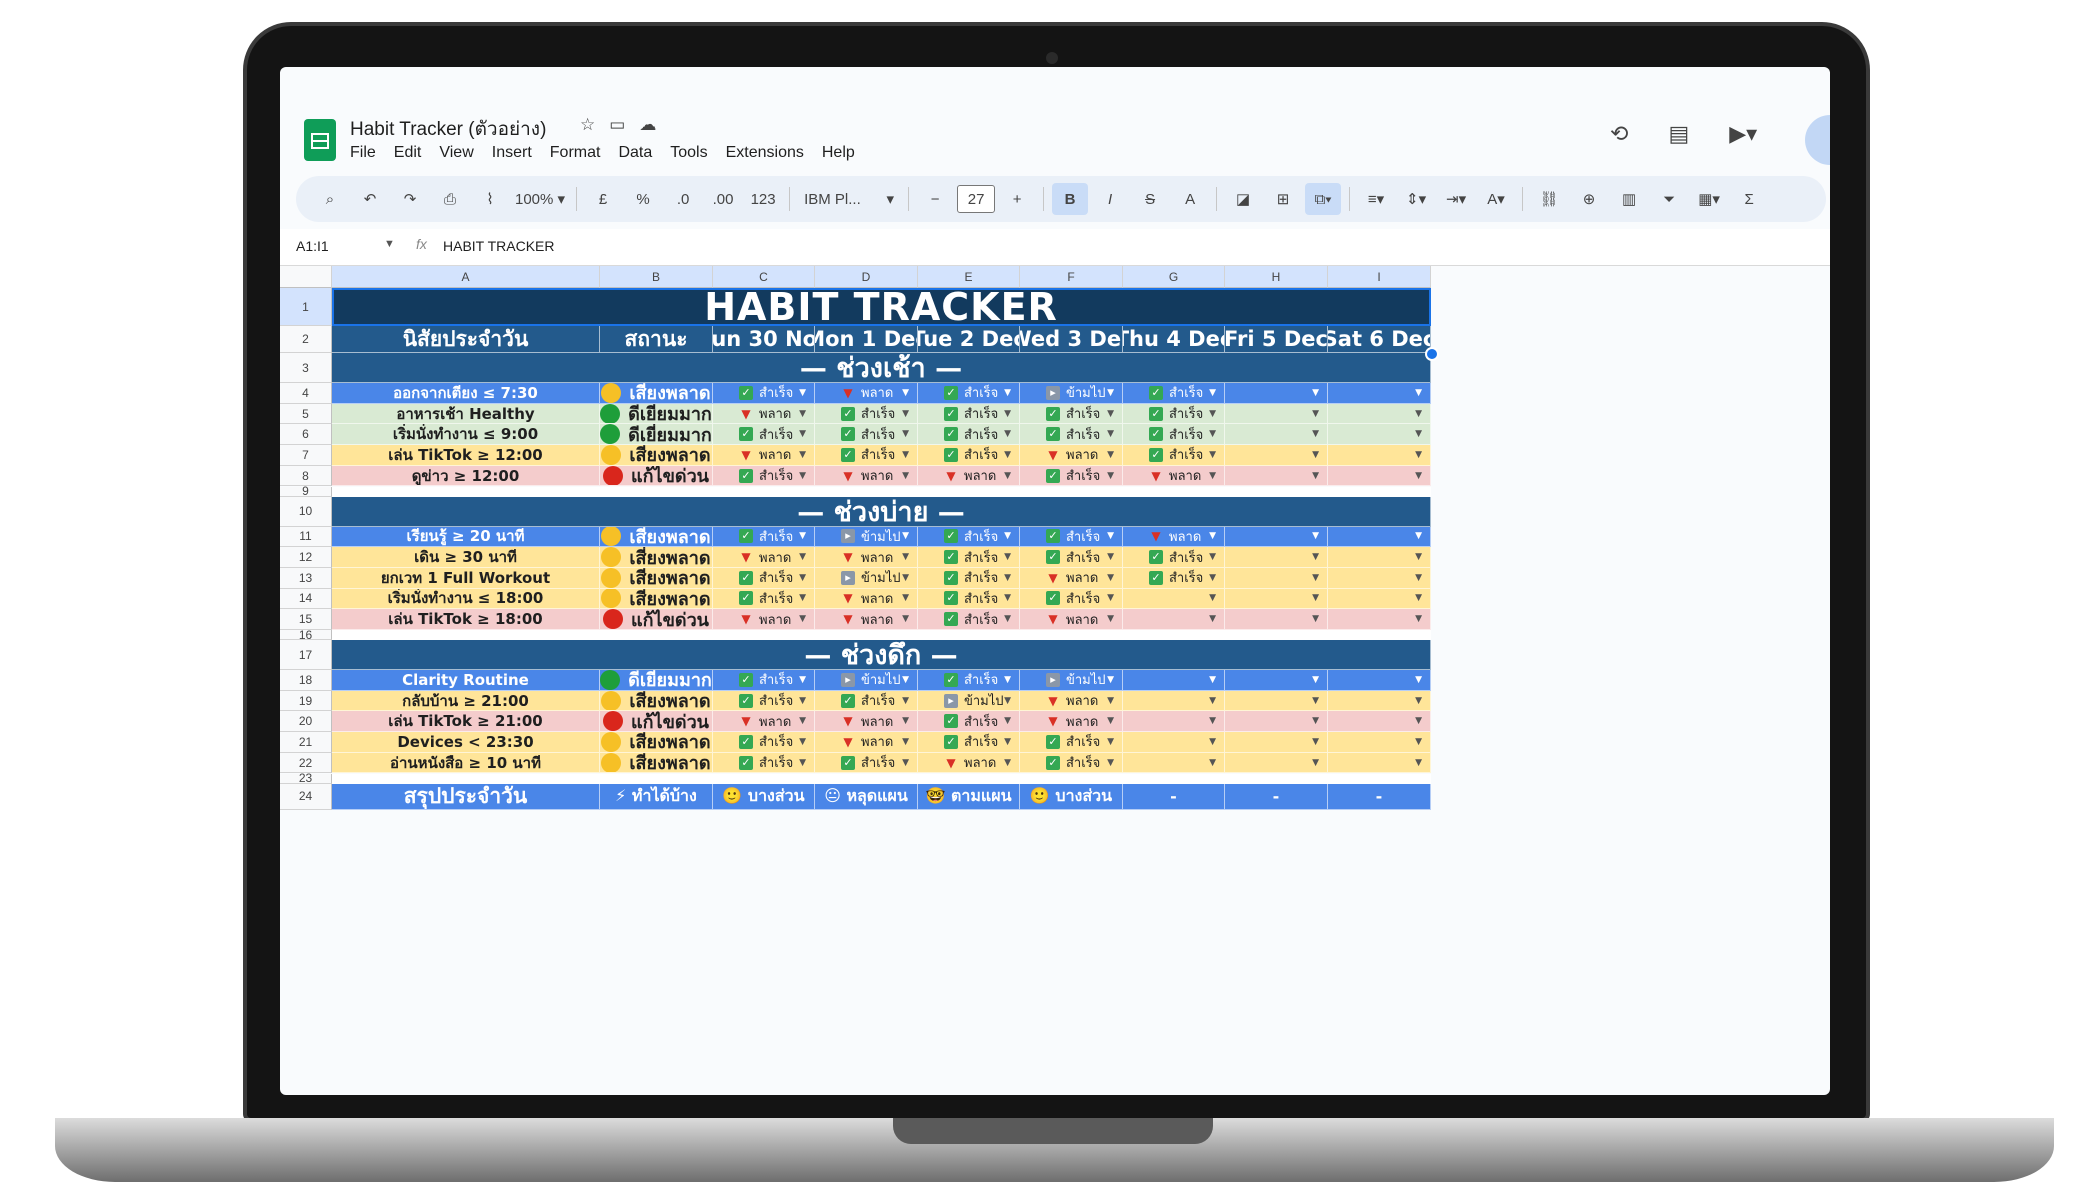 This screenshot has width=2100, height=1200. I want to click on document-title: Habit Tracker (ตัวอย่าง), so click(448, 129).